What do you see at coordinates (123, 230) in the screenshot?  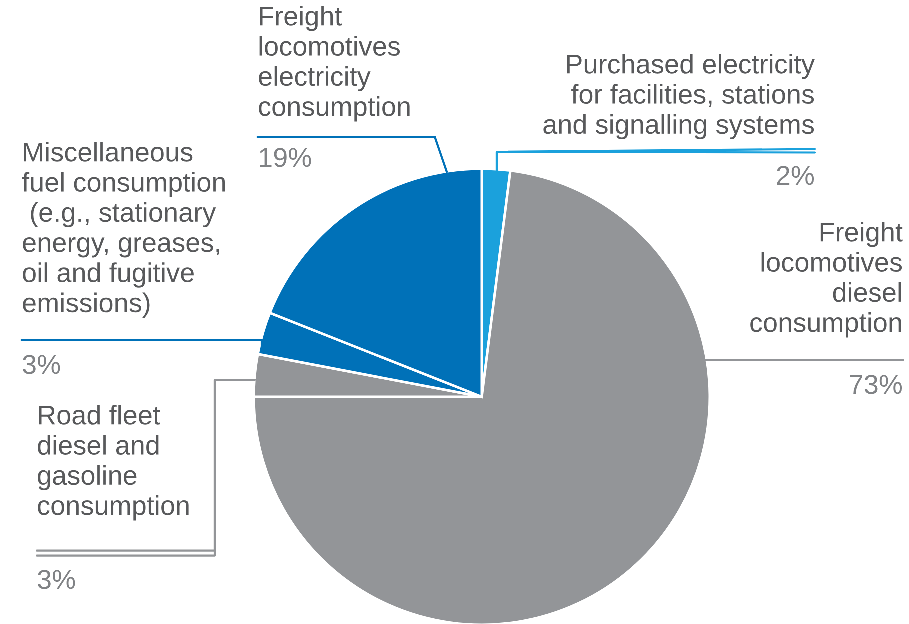 I see `slice-label: Miscellaneous fuel consumption (e.g., stationary energy, greases, oil and fugitive emissions)` at bounding box center [123, 230].